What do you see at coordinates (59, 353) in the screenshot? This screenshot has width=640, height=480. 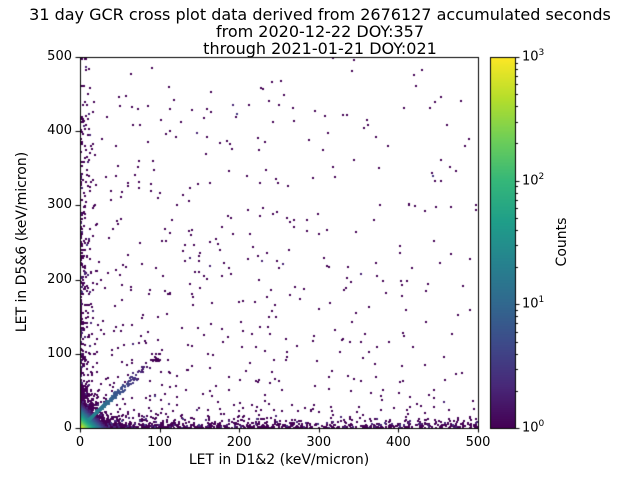 I see `y-tick-label: 100` at bounding box center [59, 353].